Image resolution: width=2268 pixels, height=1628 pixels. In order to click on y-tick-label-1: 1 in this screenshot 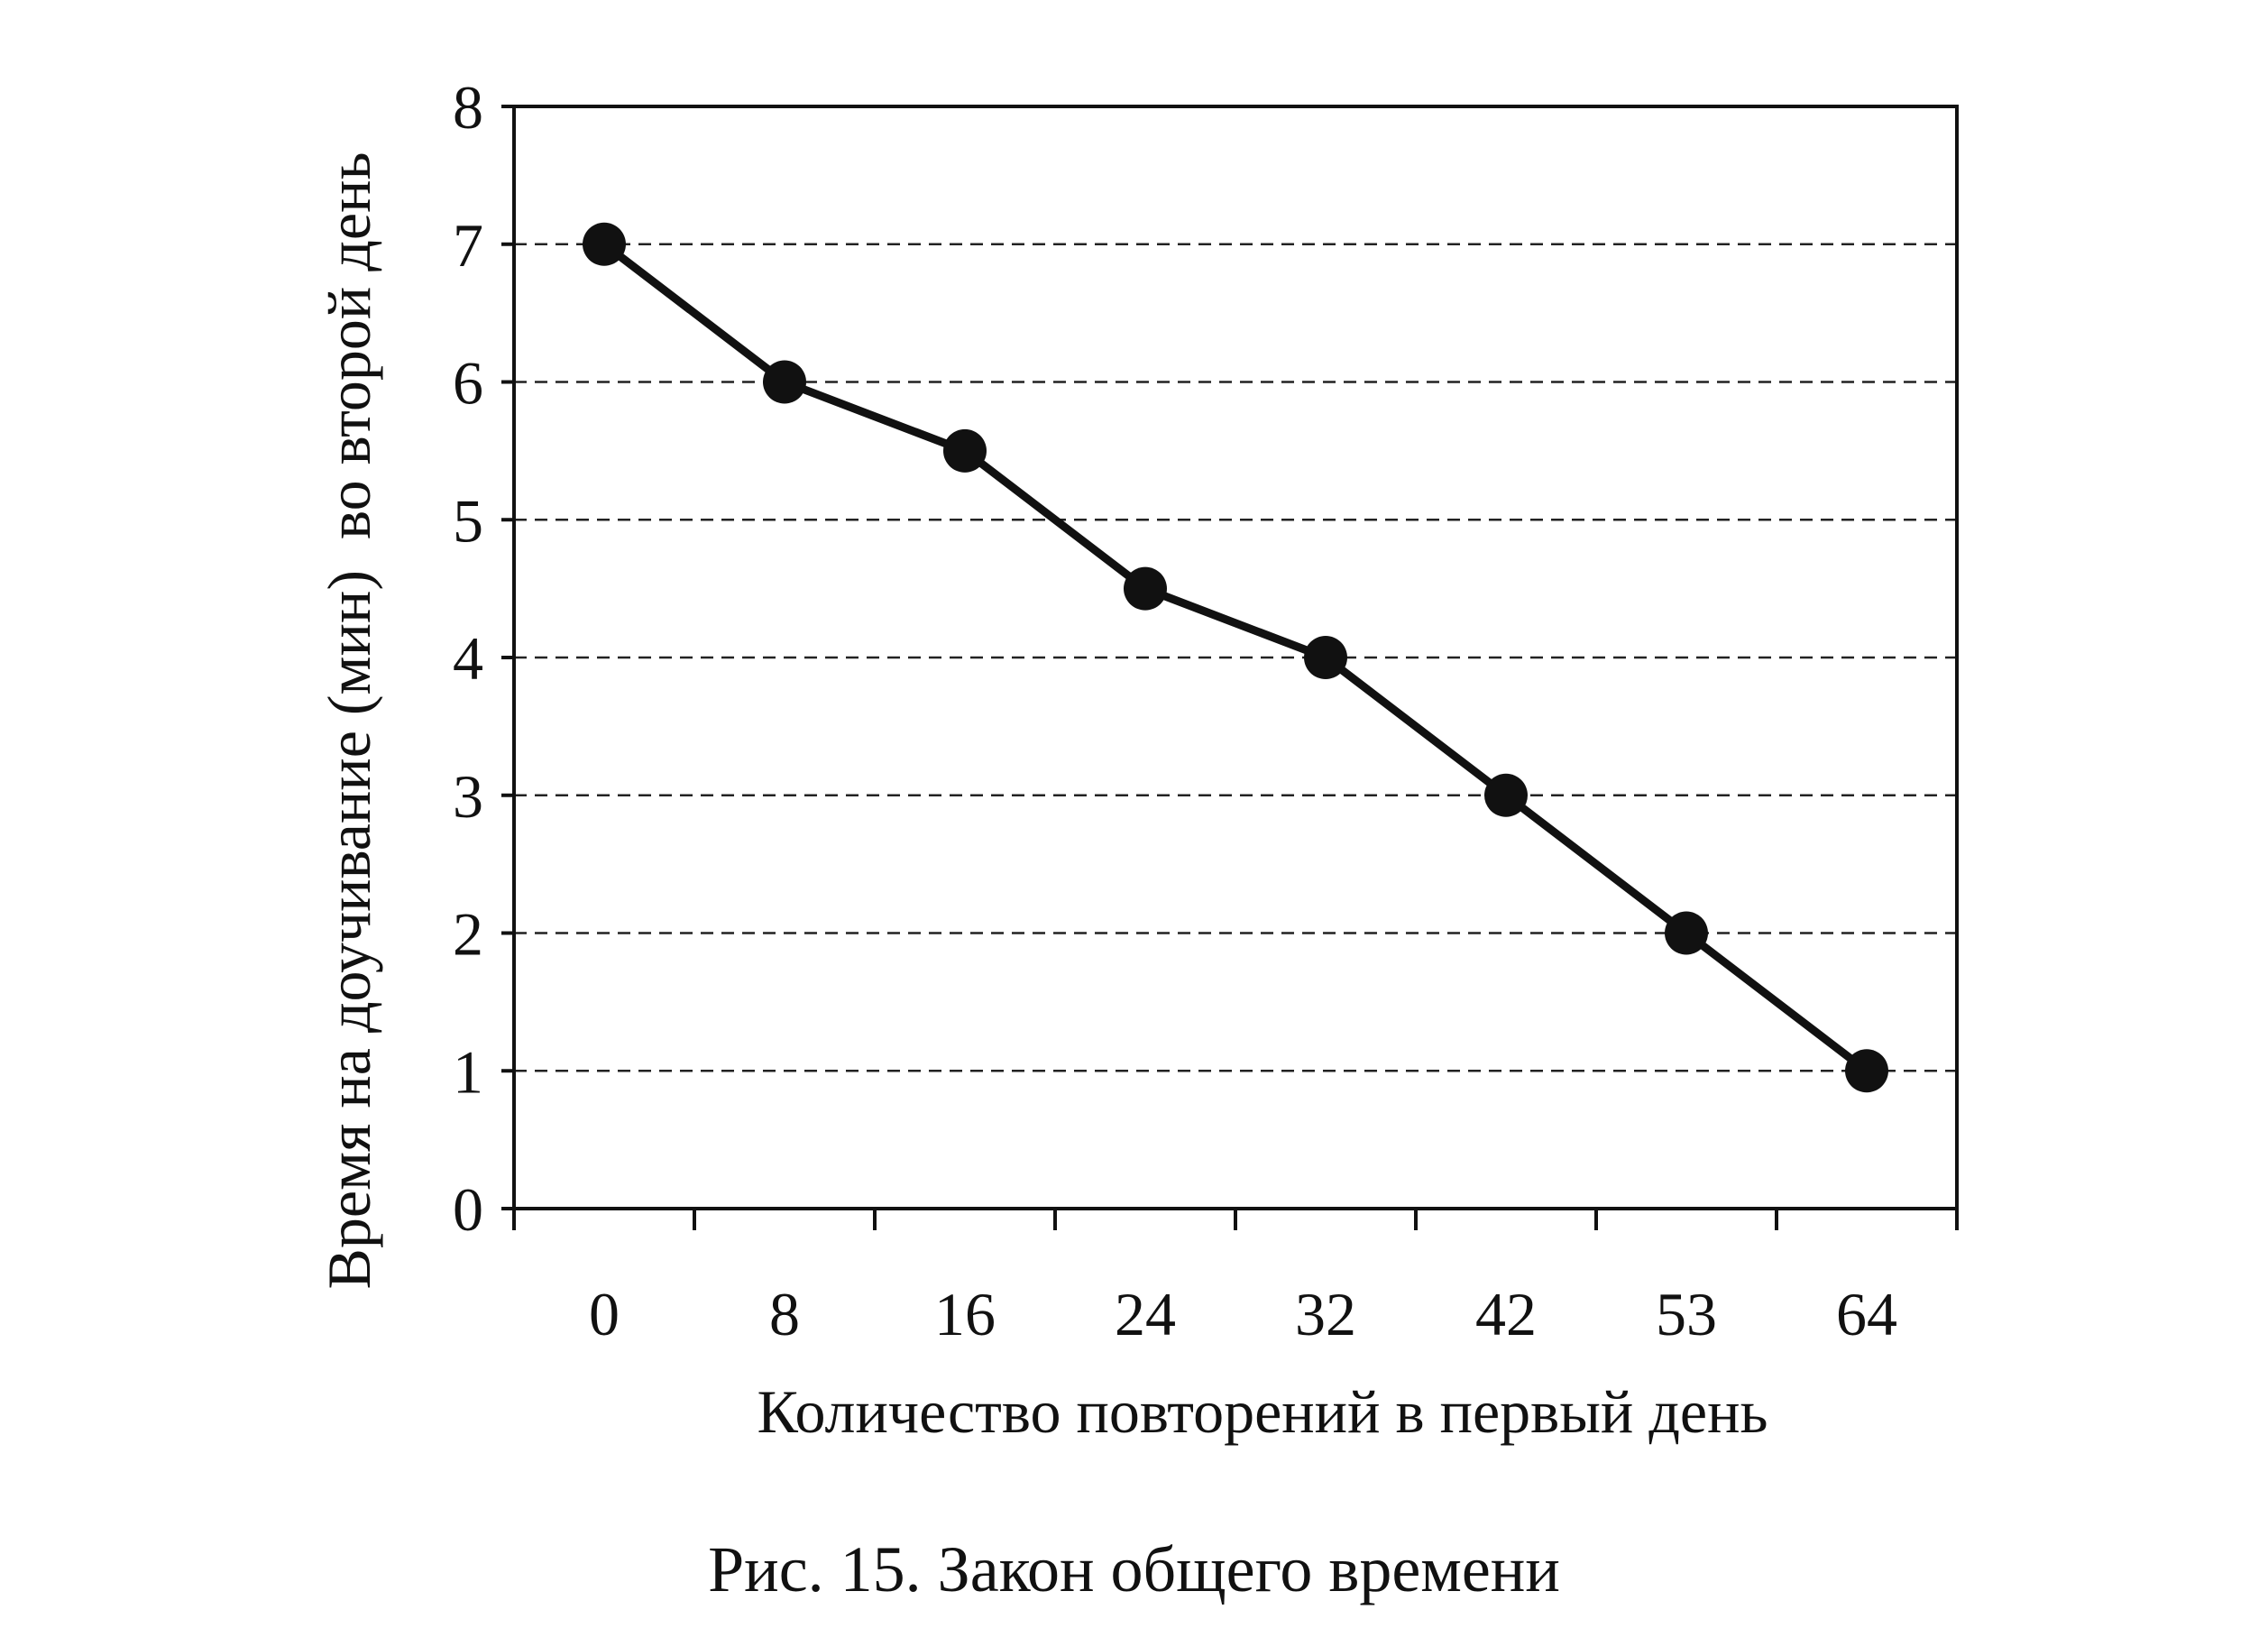, I will do `click(468, 1071)`.